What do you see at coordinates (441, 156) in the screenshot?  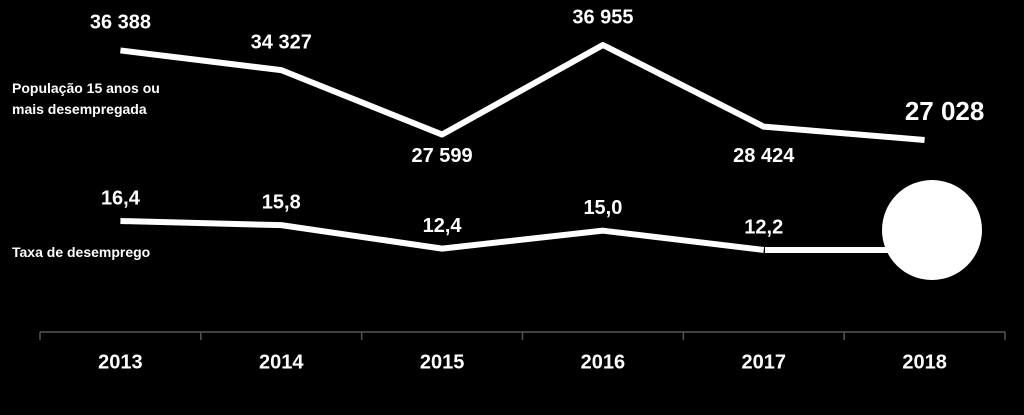 I see `value-label: 27 599` at bounding box center [441, 156].